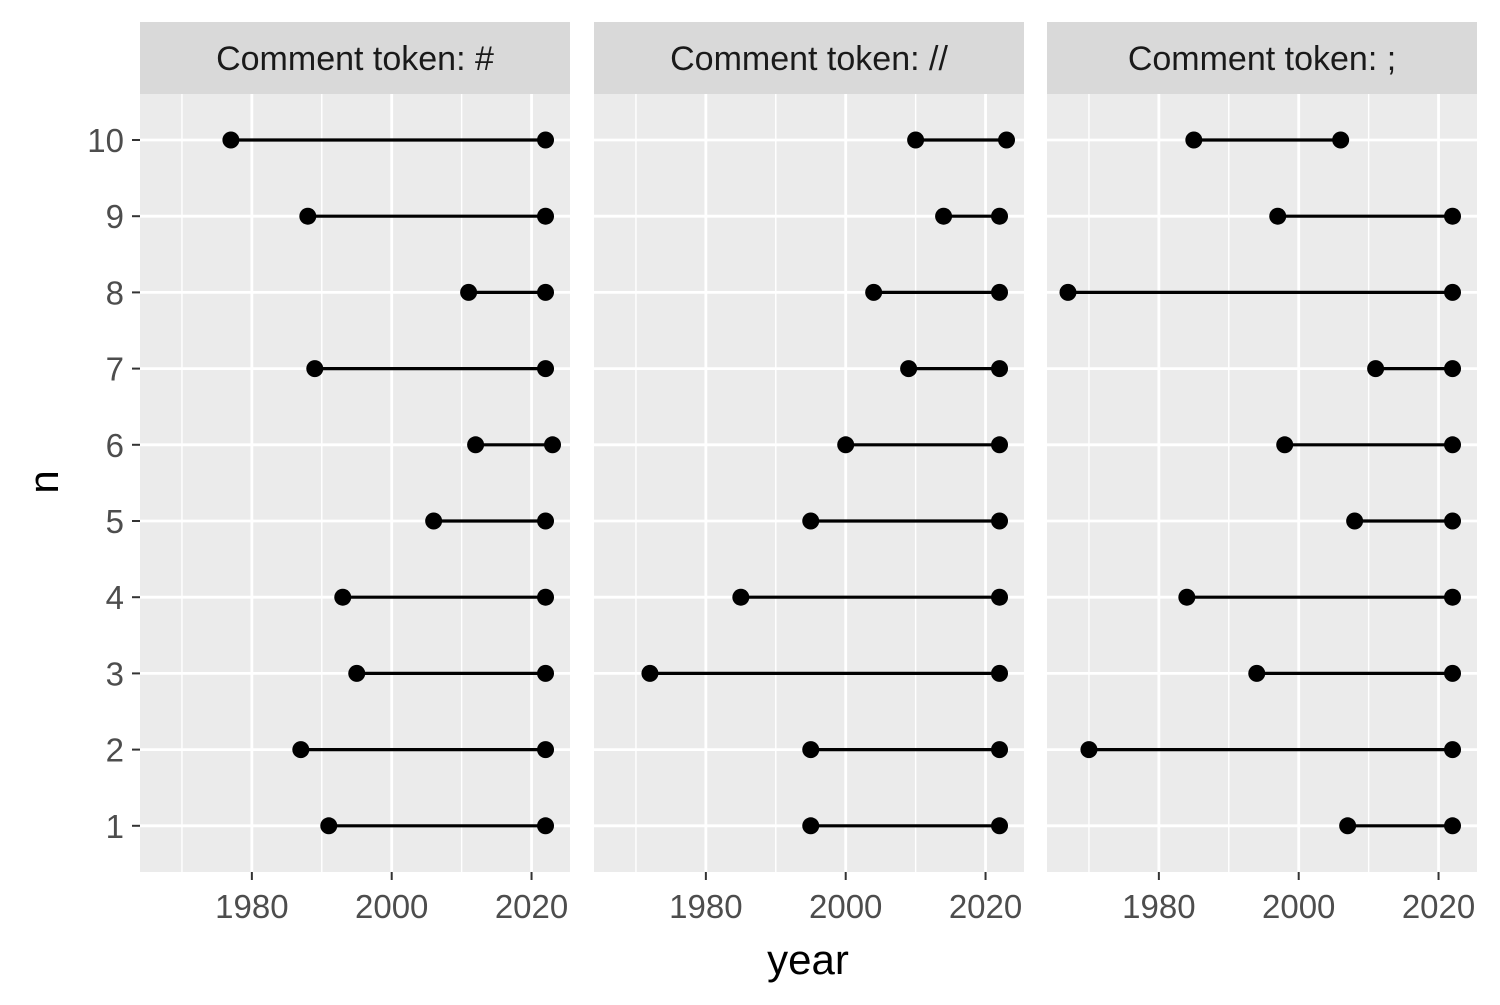  Describe the element at coordinates (115, 292) in the screenshot. I see `y-tick-label: 8` at that location.